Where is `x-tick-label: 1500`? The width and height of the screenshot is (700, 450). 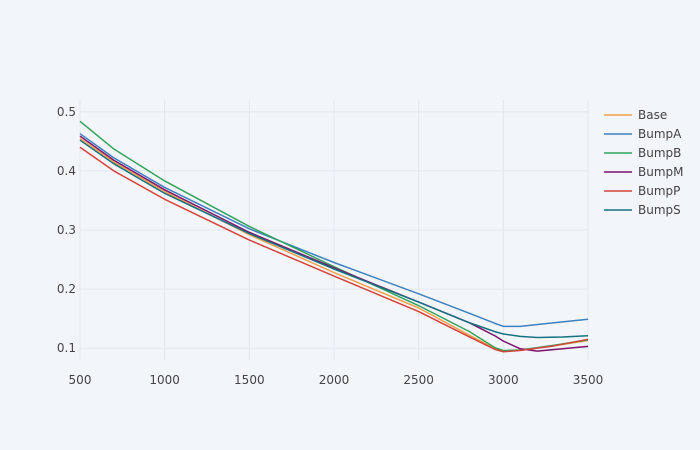
x-tick-label: 1500 is located at coordinates (249, 380).